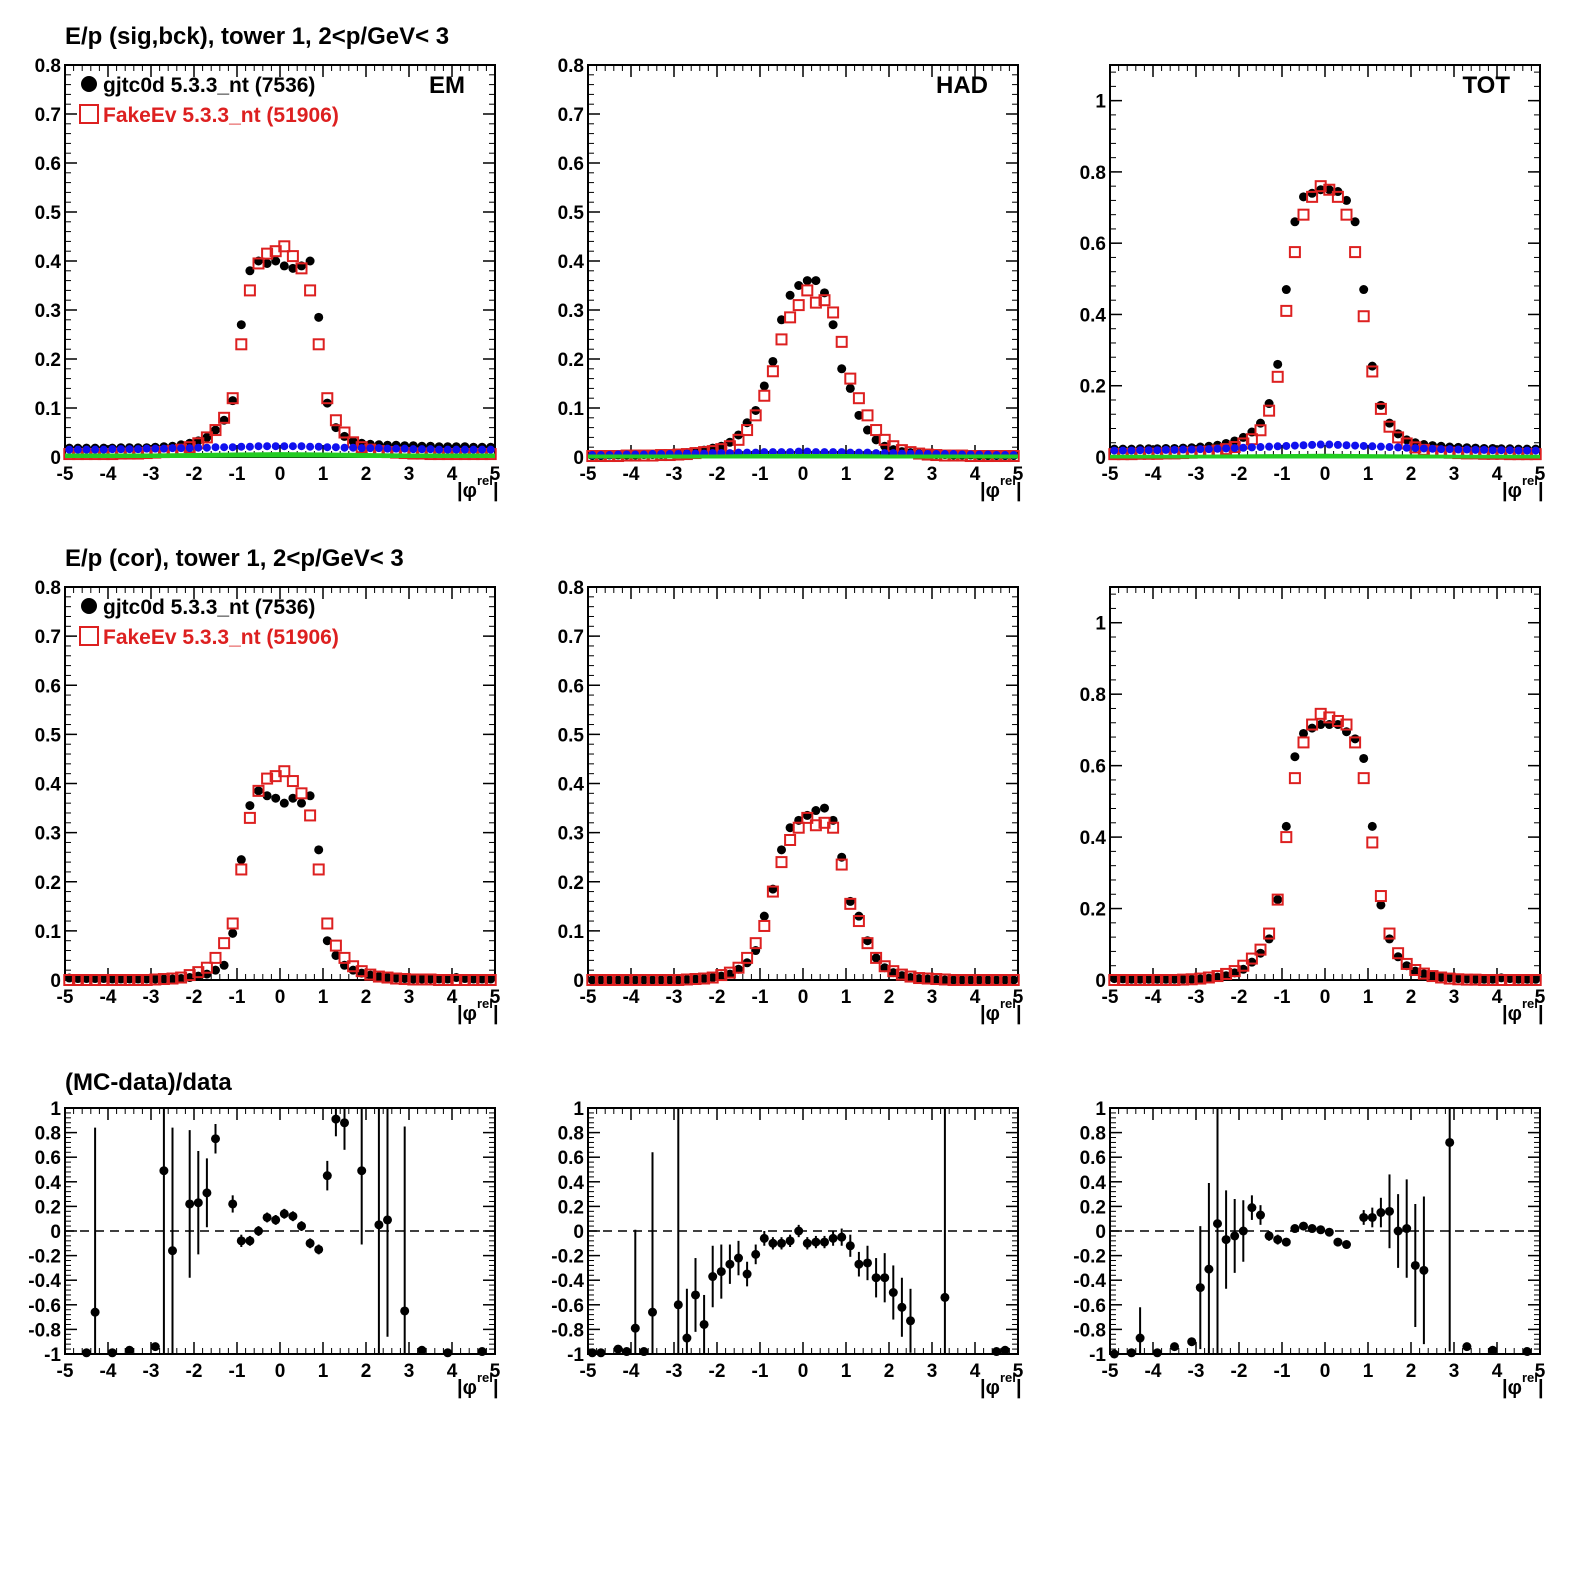 The height and width of the screenshot is (1575, 1575). What do you see at coordinates (571, 360) in the screenshot?
I see `y-tick-label: 0.2` at bounding box center [571, 360].